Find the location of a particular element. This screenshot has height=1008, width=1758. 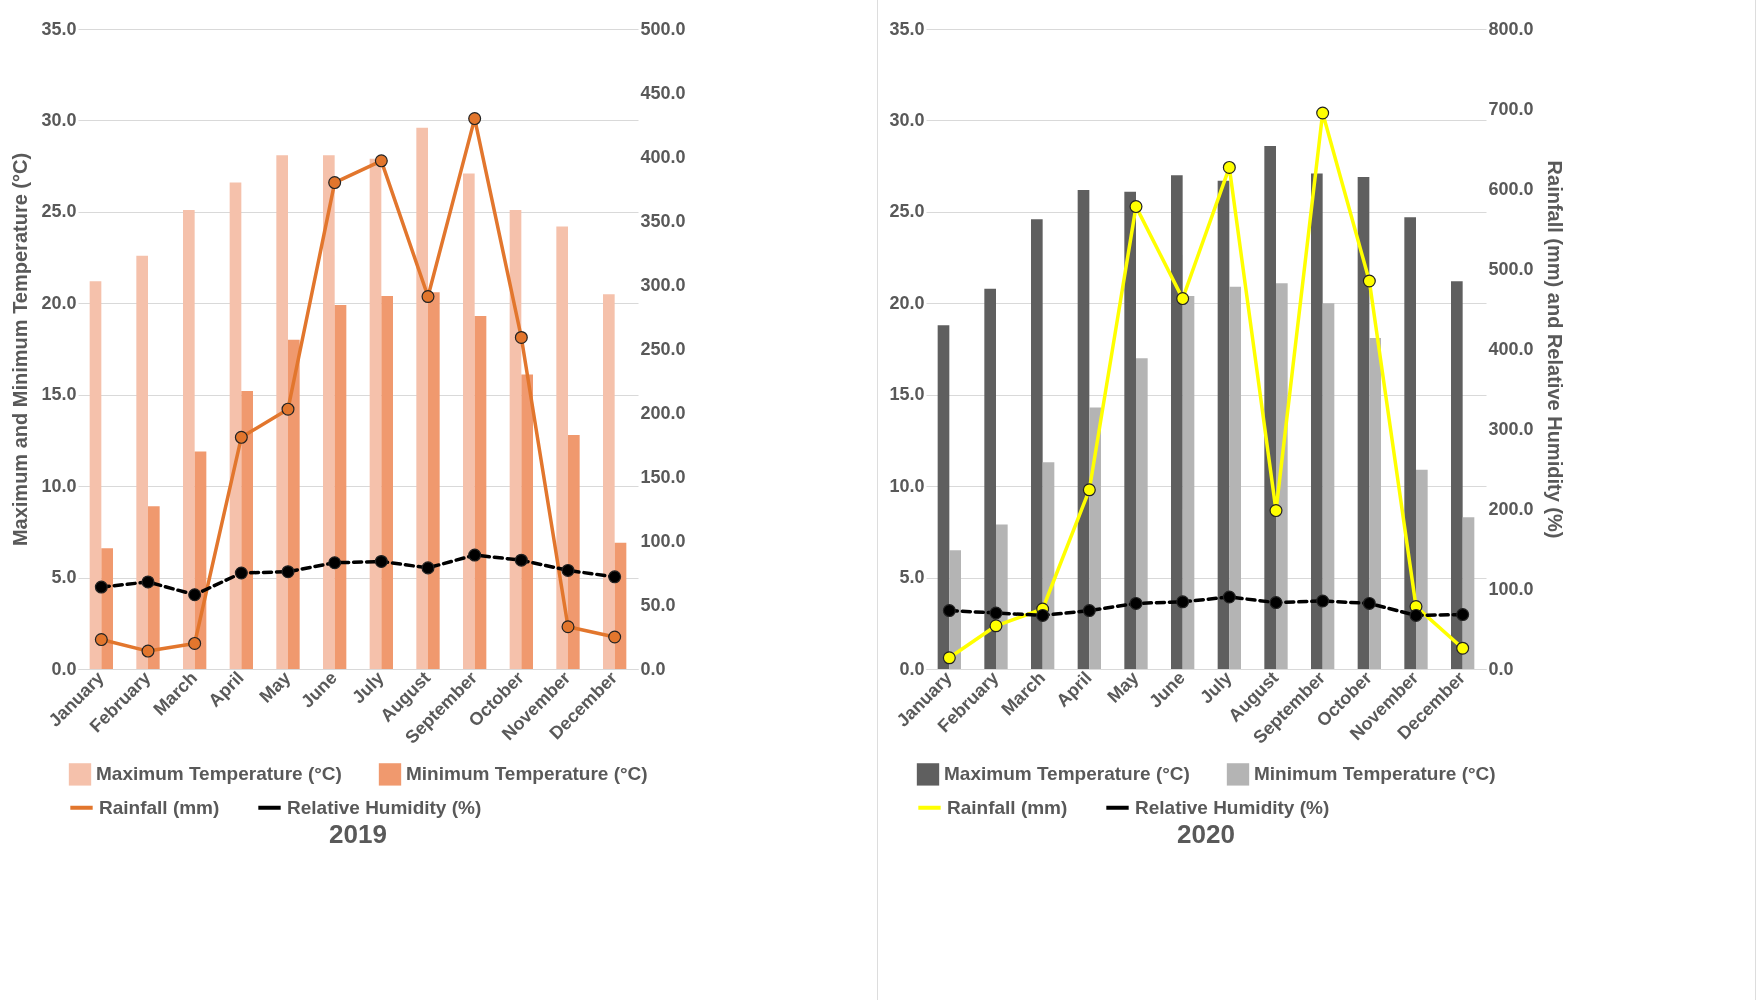

y-tick-label: 5.0 is located at coordinates (912, 577).